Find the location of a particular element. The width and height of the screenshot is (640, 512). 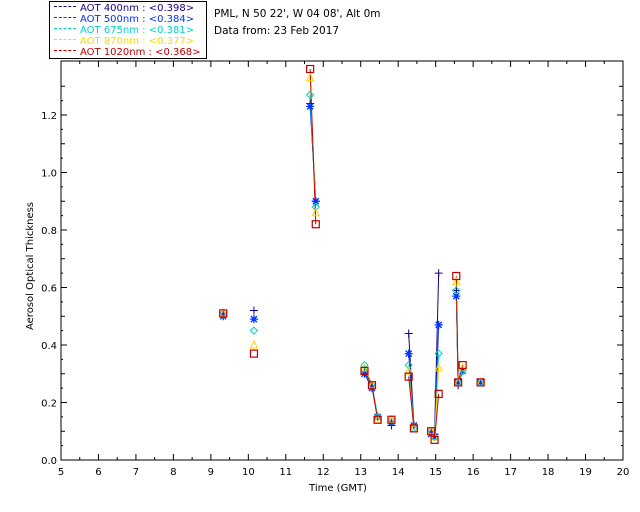

y-tick-label: 0.4 is located at coordinates (49, 346).